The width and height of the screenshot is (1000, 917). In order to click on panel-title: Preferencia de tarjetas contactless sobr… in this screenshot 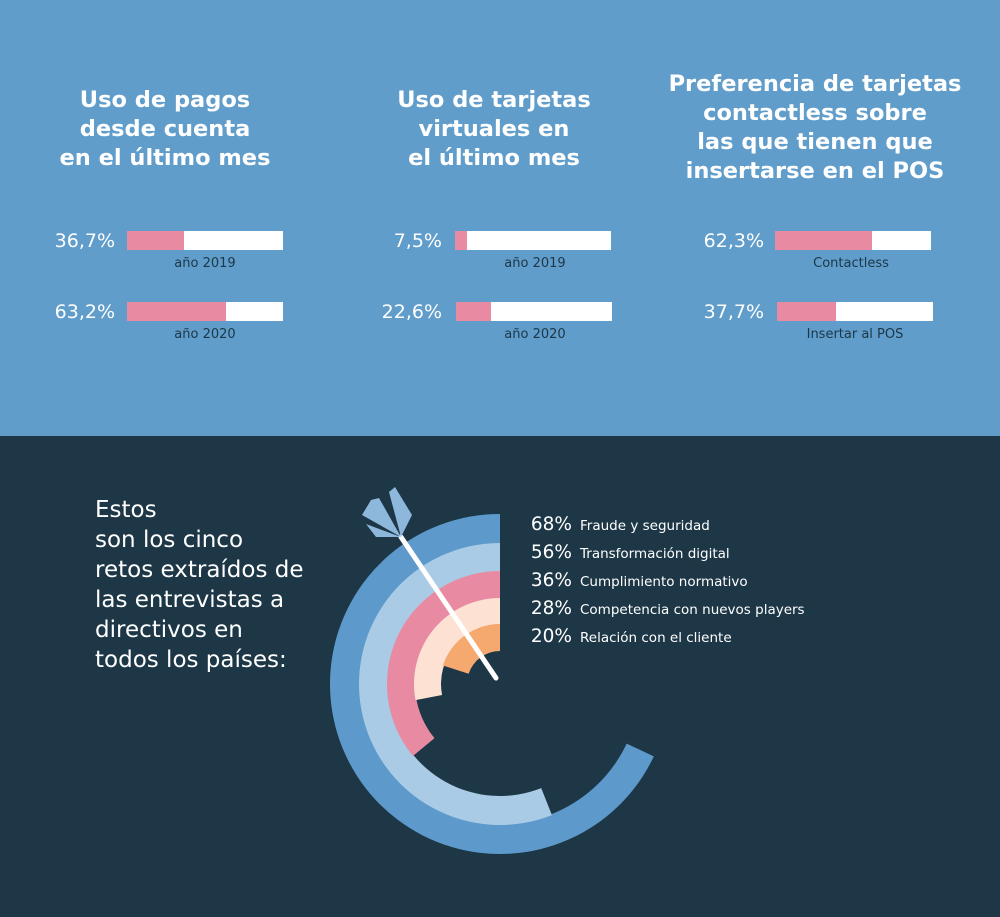, I will do `click(815, 127)`.